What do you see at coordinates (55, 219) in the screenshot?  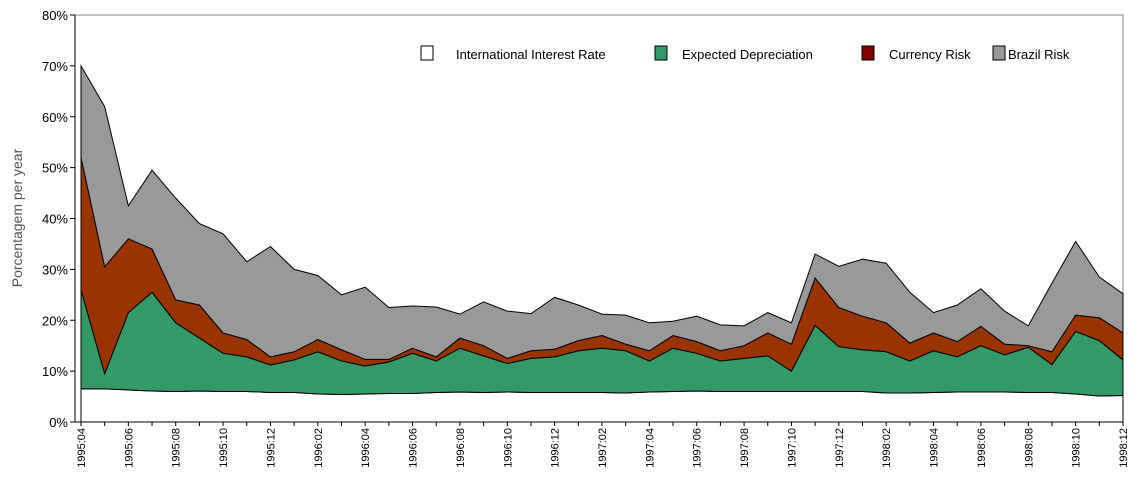 I see `y-tick-label: 40%` at bounding box center [55, 219].